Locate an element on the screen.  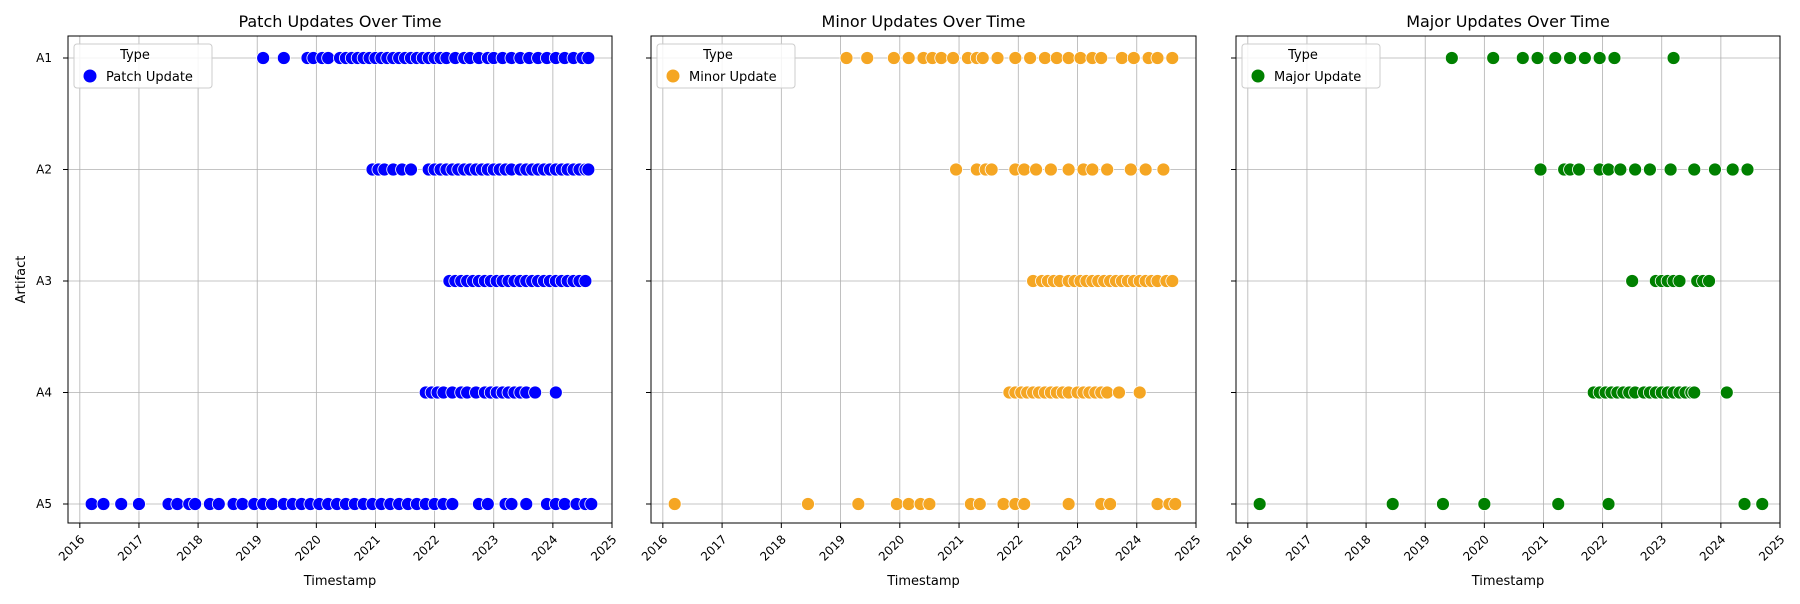
legend-marker is located at coordinates (1258, 76).